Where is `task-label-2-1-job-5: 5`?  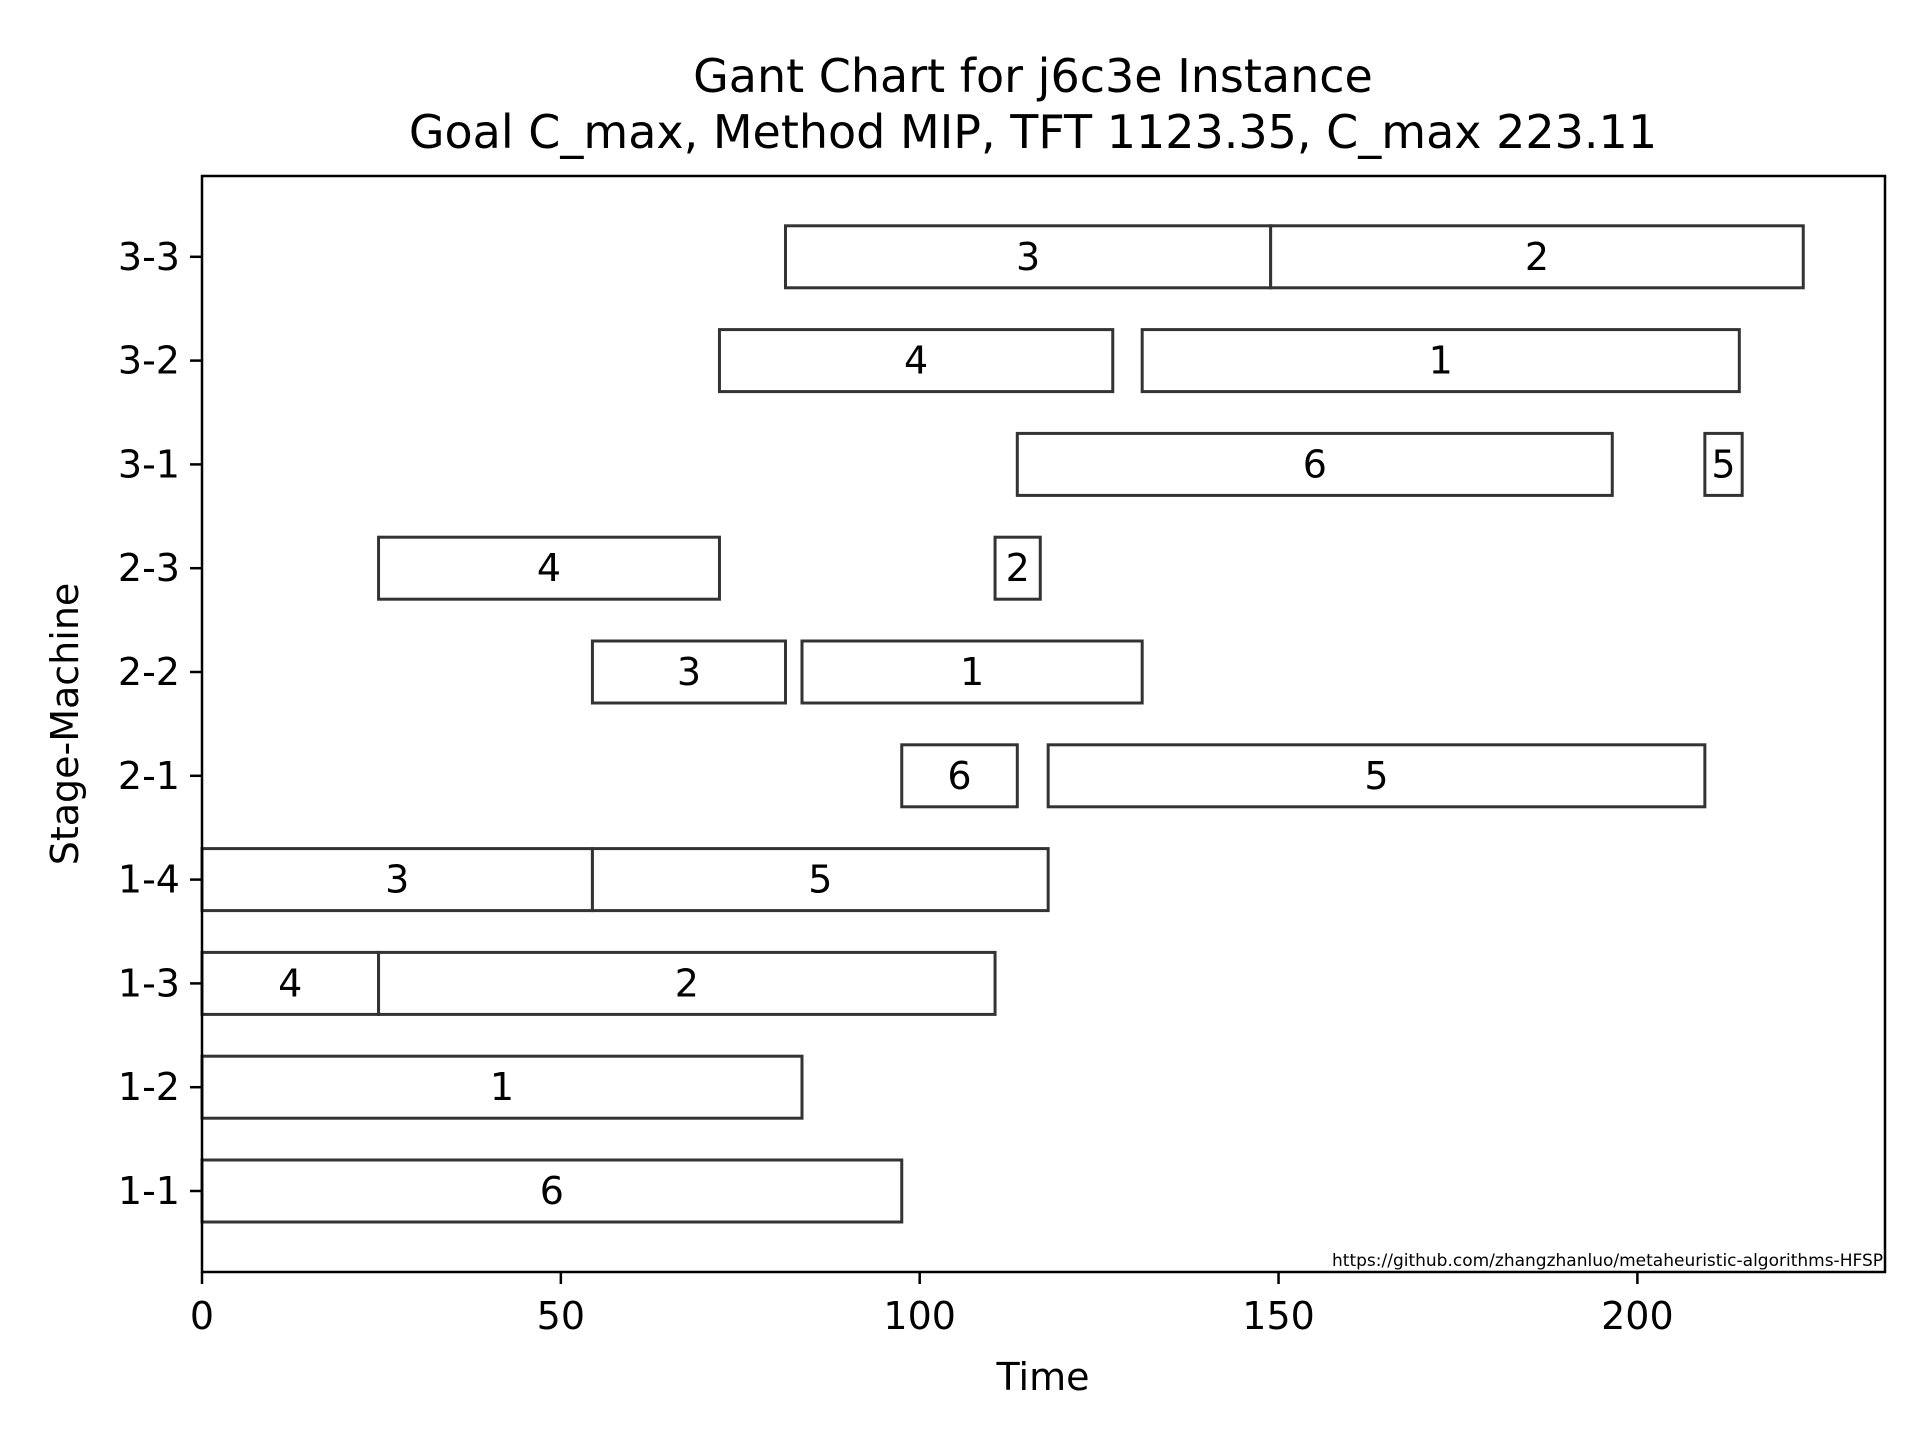
task-label-2-1-job-5: 5 is located at coordinates (1376, 776).